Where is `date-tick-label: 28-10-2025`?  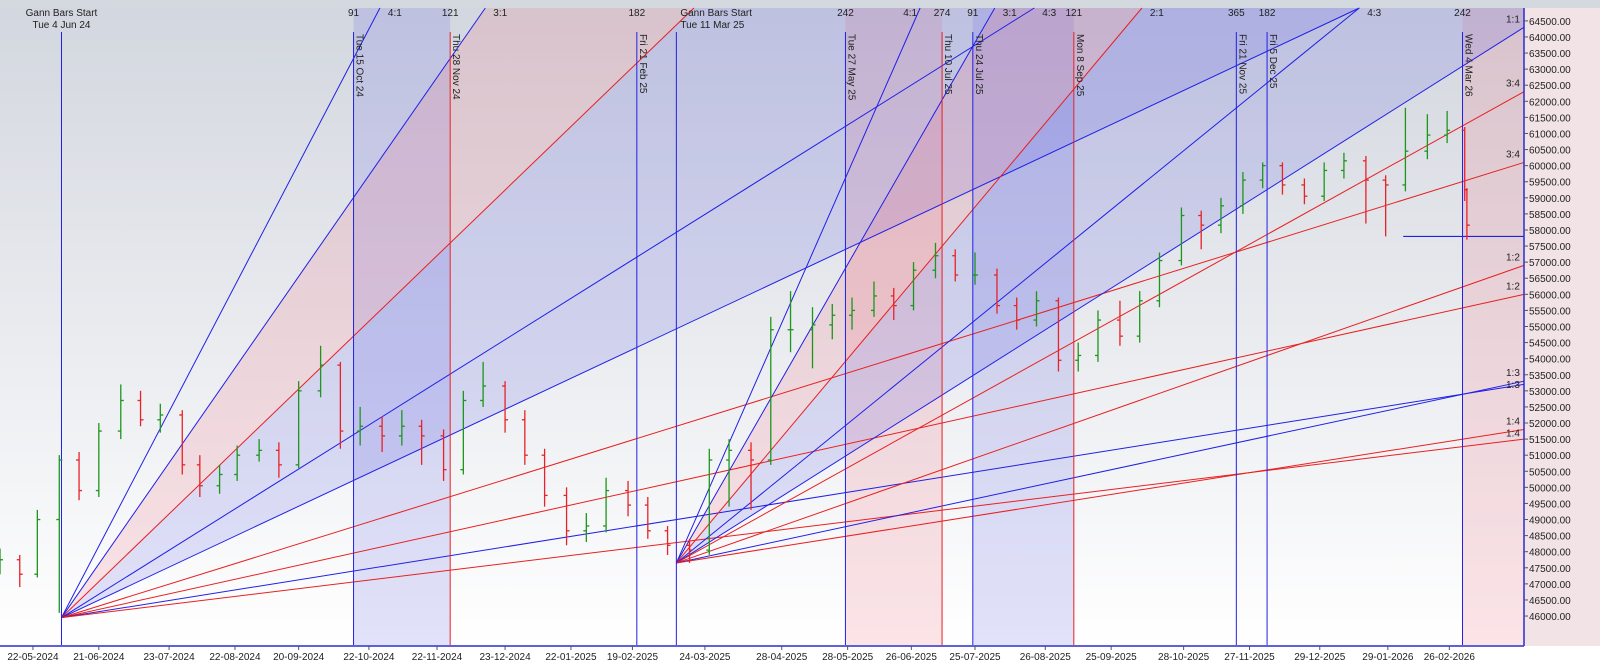
date-tick-label: 28-10-2025 is located at coordinates (1184, 657).